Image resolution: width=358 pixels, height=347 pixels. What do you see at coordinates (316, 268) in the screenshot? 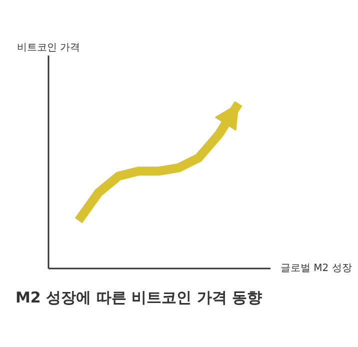
I see `x-axis-title: 글로벌 M2 성장` at bounding box center [316, 268].